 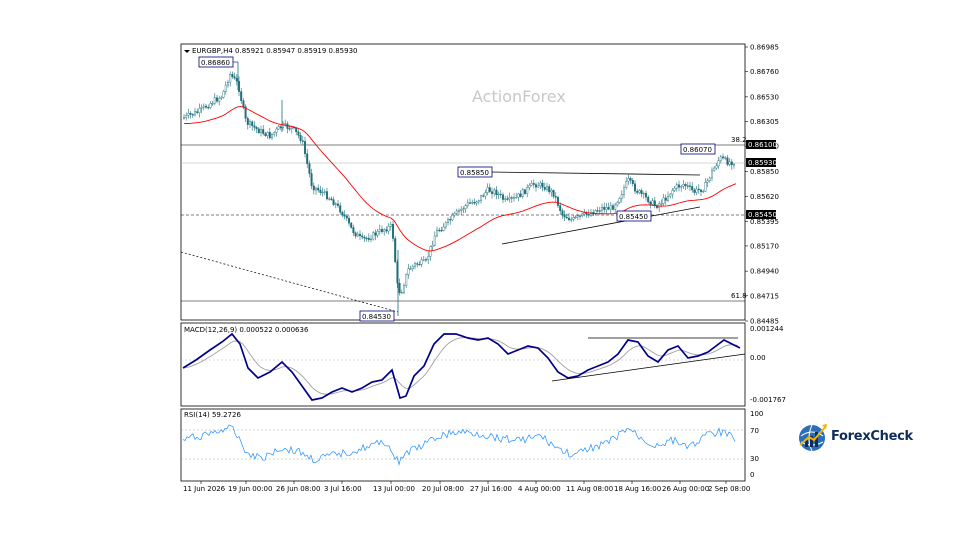 I want to click on price-tick-label: 0.86760, so click(x=764, y=72).